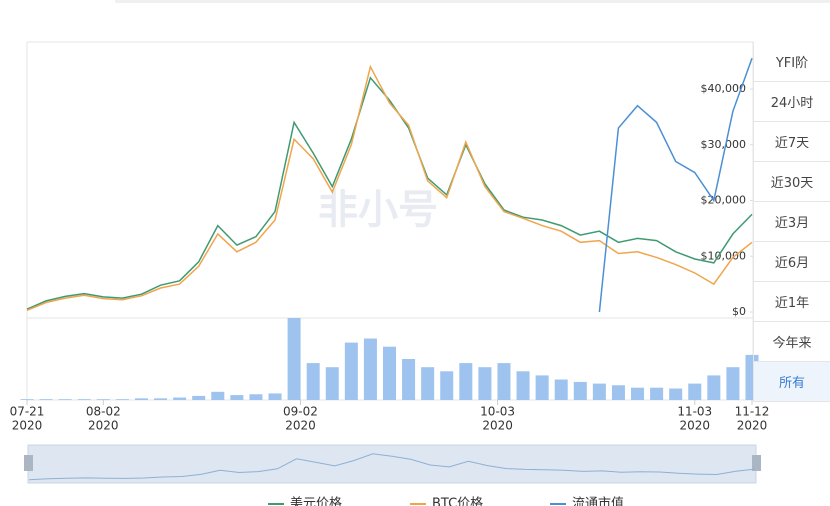  I want to click on watermark: 非小号, so click(378, 210).